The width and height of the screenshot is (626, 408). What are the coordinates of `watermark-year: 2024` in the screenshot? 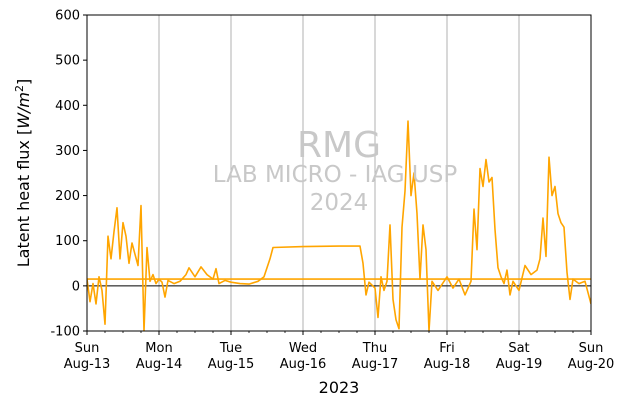 It's located at (339, 203).